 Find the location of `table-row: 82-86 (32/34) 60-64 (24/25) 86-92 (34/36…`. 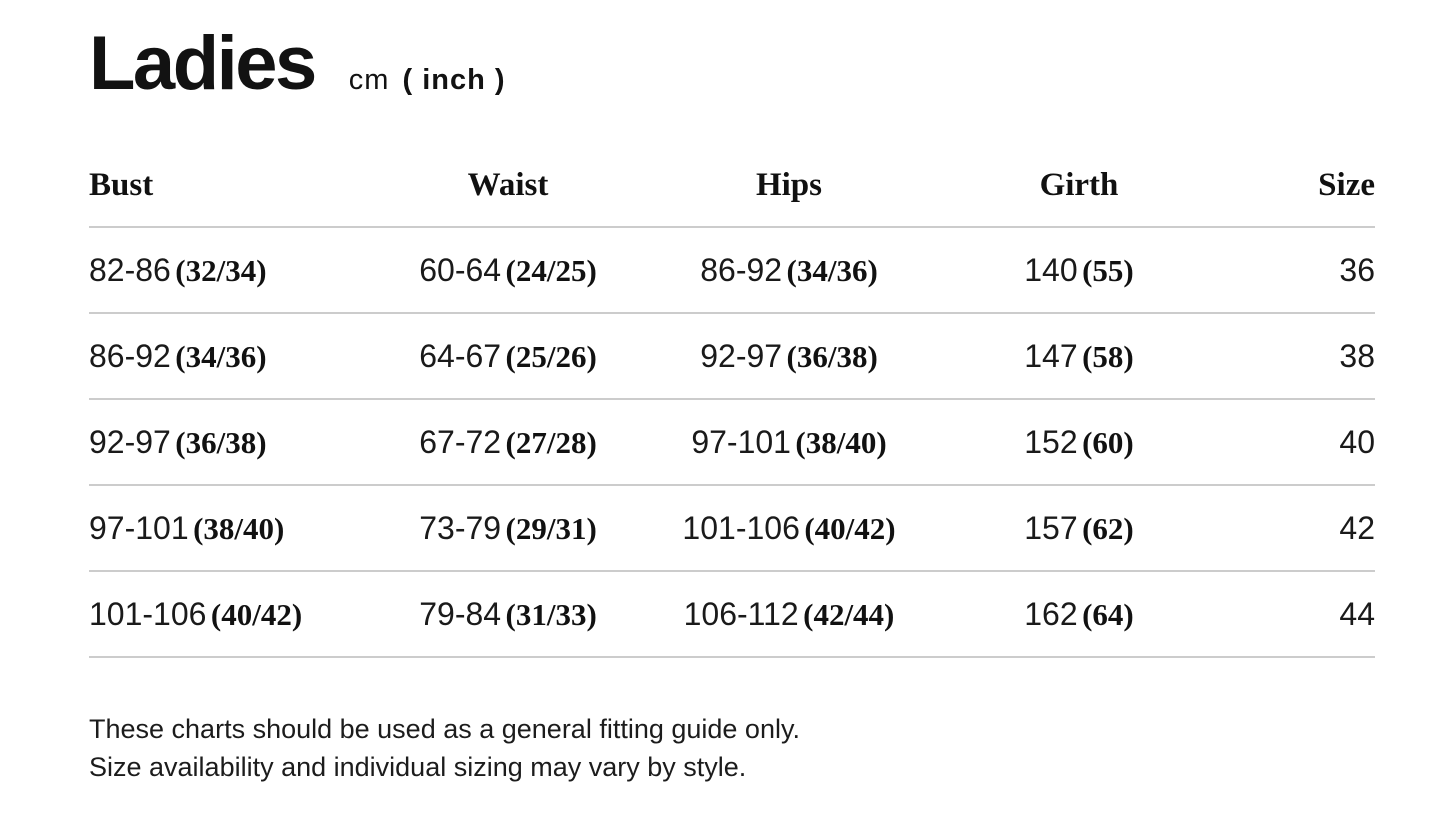

table-row: 82-86 (32/34) 60-64 (24/25) 86-92 (34/36… is located at coordinates (732, 271).